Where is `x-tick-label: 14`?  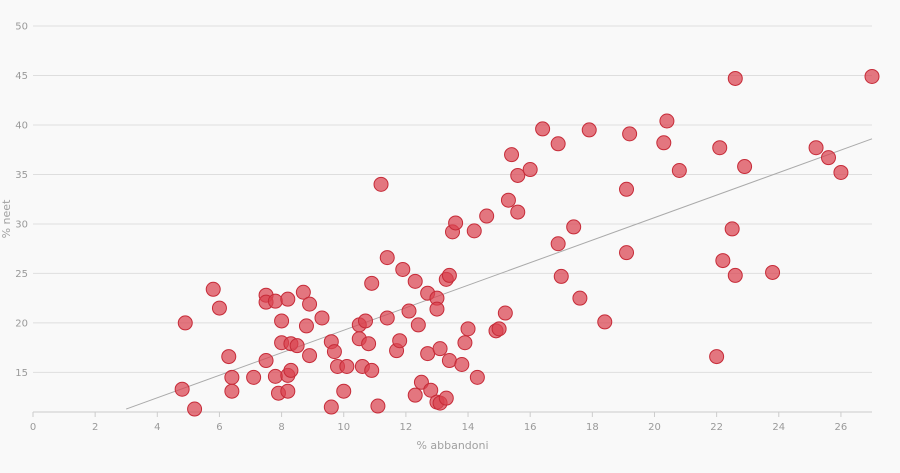
x-tick-label: 14 is located at coordinates (468, 427).